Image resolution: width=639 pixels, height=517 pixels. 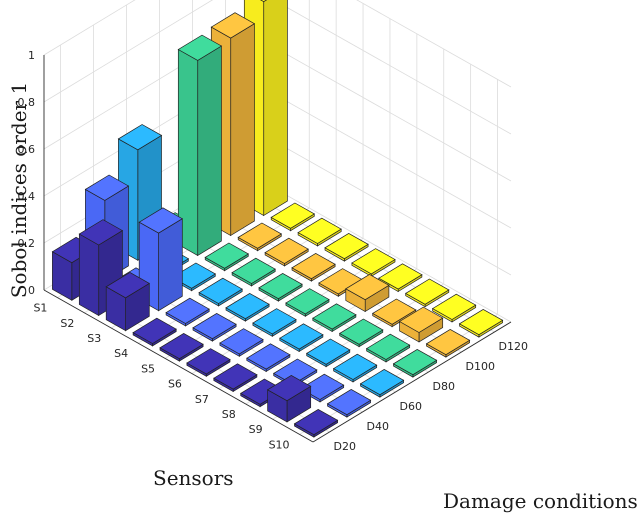 I want to click on bar-S6-D60, so click(x=274, y=322).